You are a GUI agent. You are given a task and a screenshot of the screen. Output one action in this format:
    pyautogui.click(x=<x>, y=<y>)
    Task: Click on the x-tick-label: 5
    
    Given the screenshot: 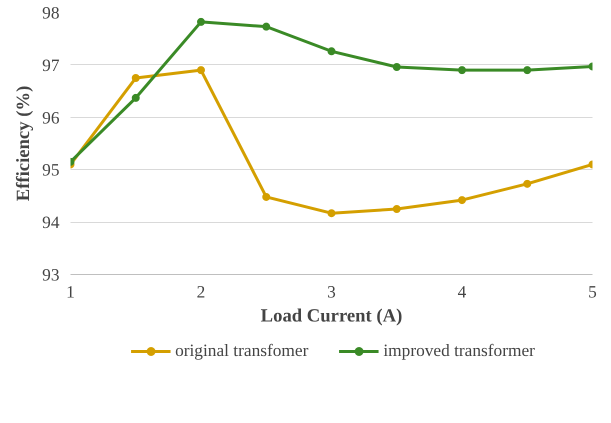 What is the action you would take?
    pyautogui.click(x=592, y=292)
    